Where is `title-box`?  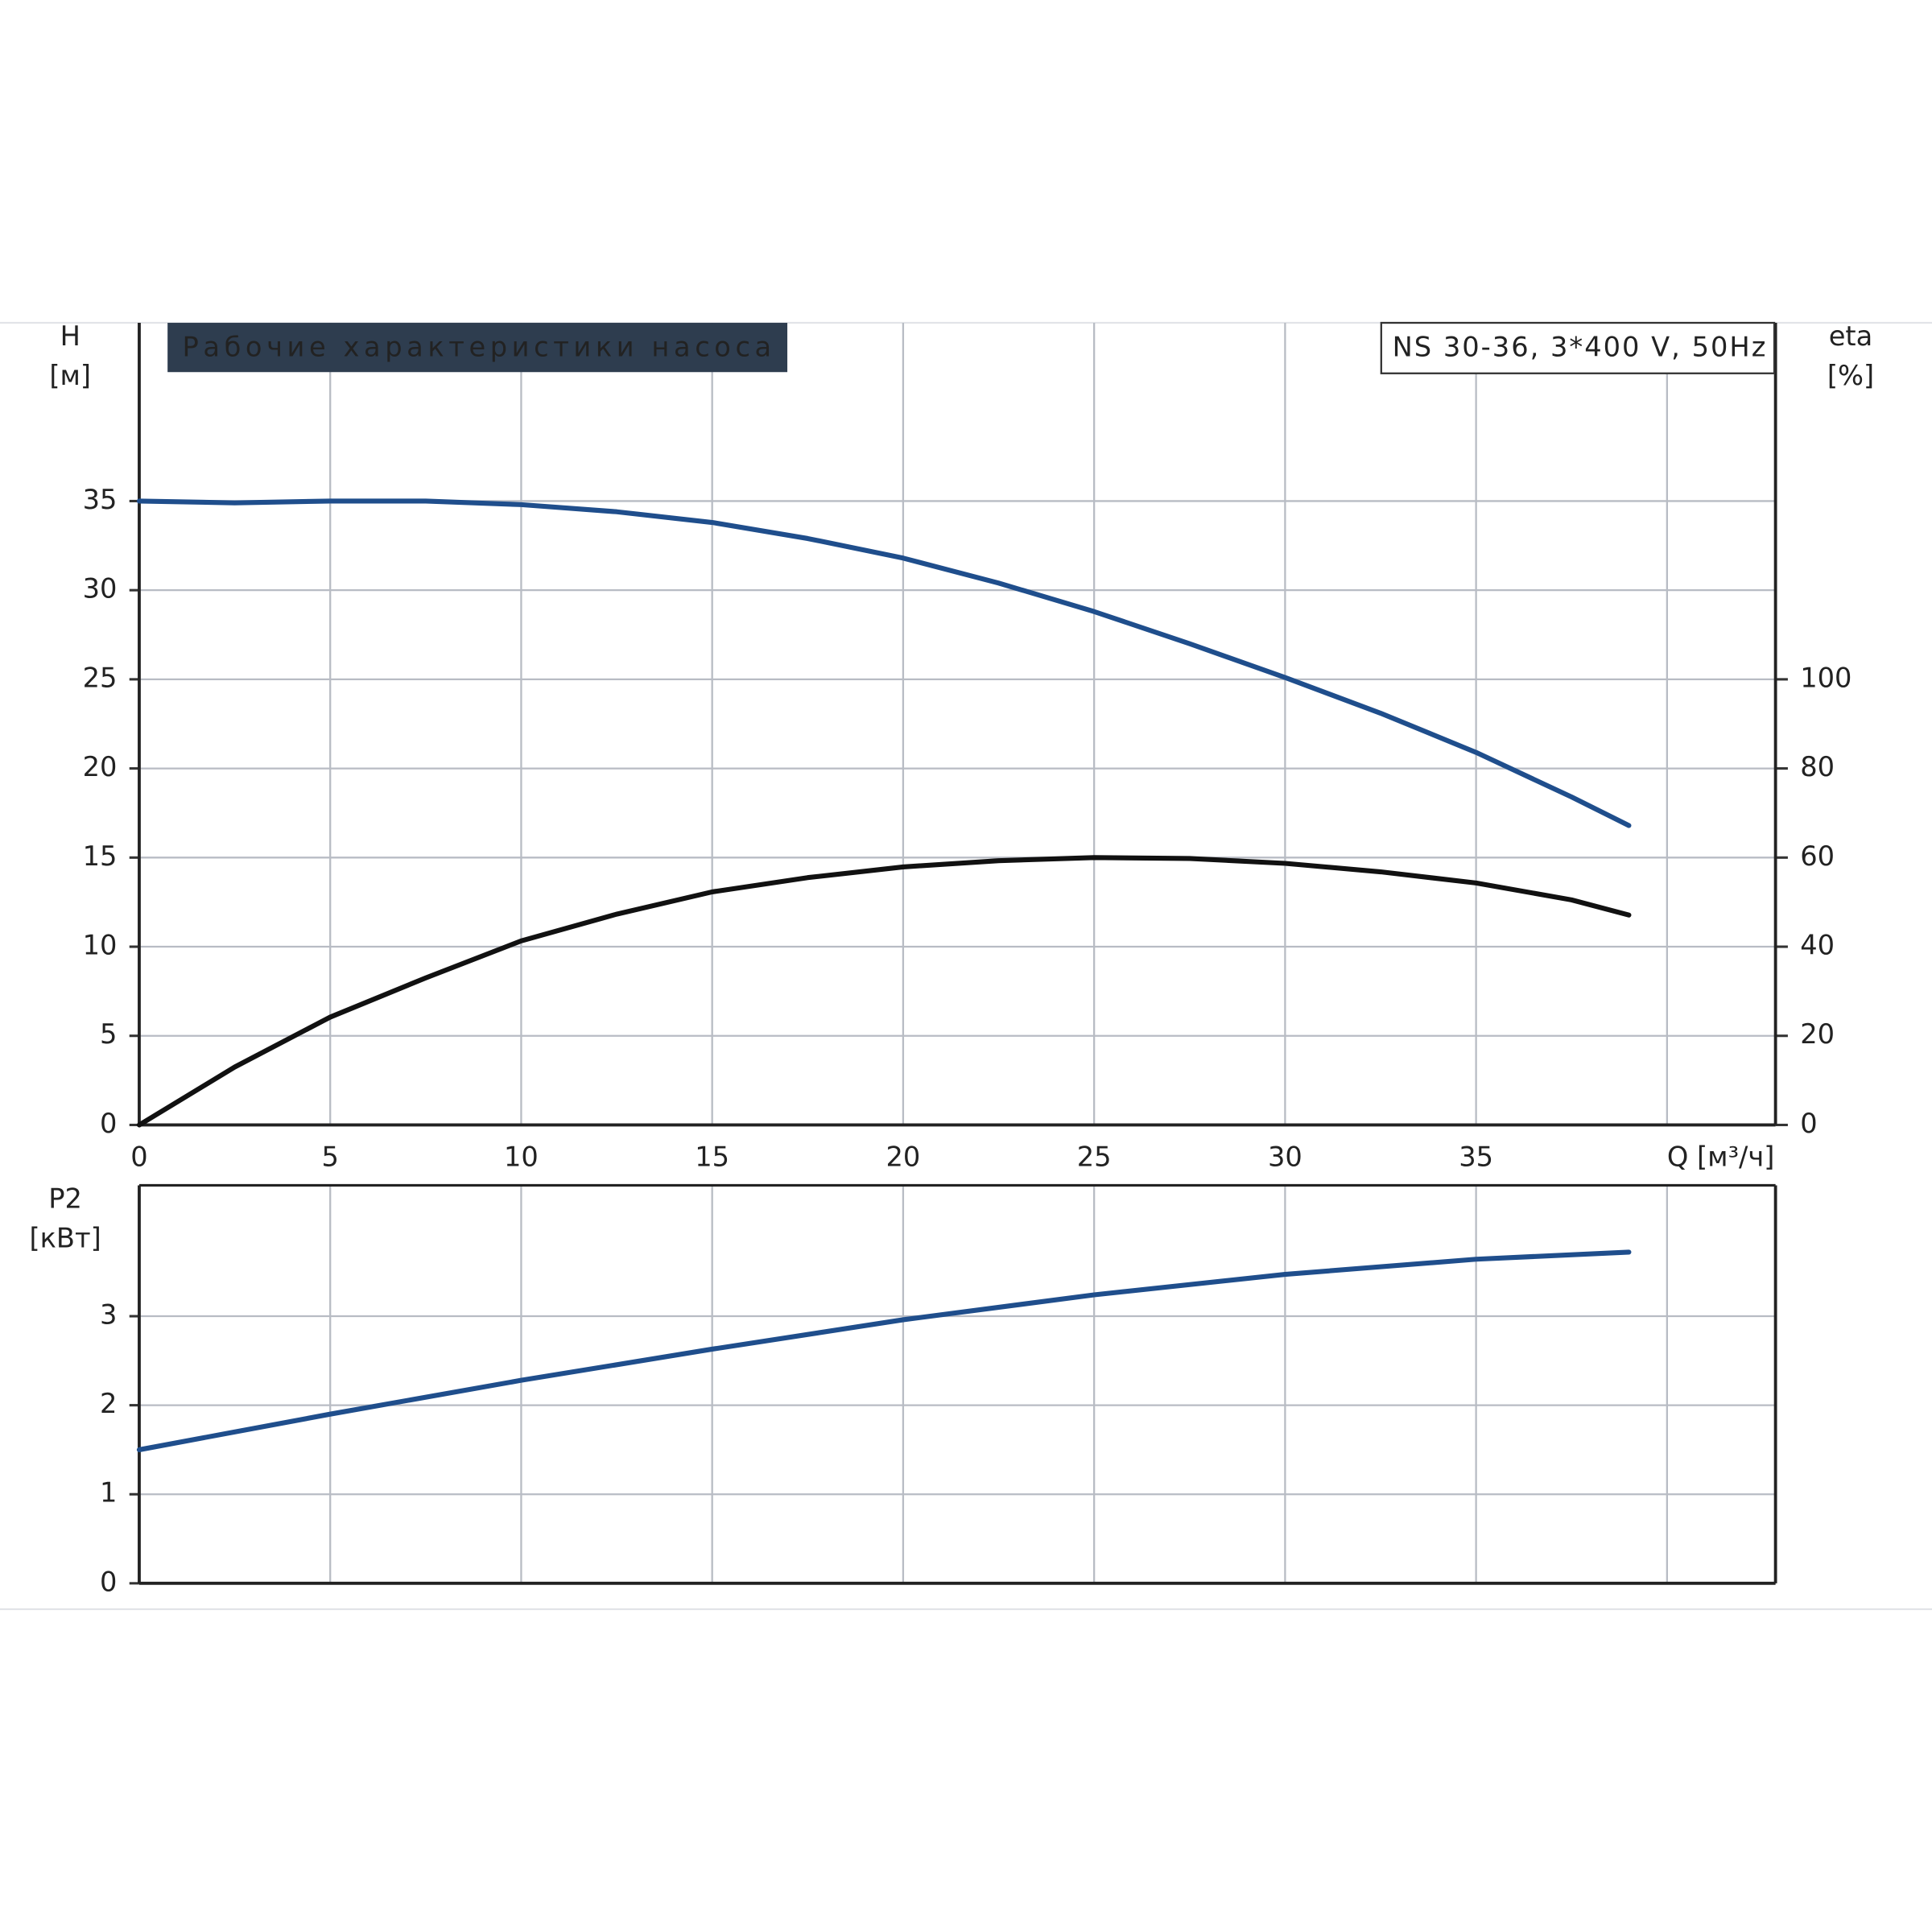 title-box is located at coordinates (477, 348).